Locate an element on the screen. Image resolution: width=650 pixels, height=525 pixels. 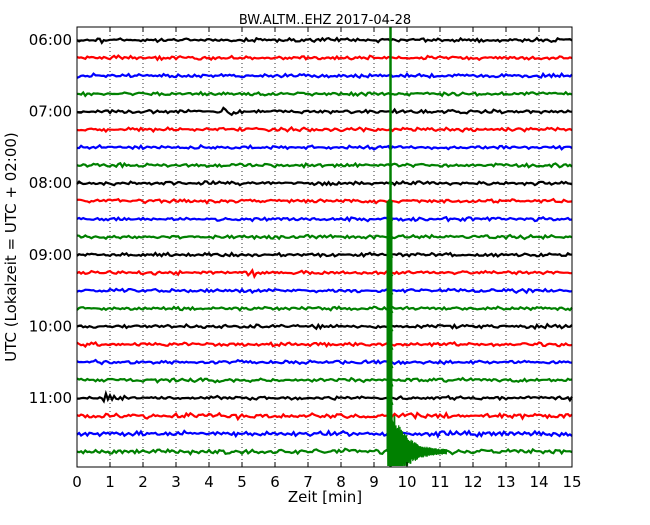
x-tick-label: 9 is located at coordinates (374, 482).